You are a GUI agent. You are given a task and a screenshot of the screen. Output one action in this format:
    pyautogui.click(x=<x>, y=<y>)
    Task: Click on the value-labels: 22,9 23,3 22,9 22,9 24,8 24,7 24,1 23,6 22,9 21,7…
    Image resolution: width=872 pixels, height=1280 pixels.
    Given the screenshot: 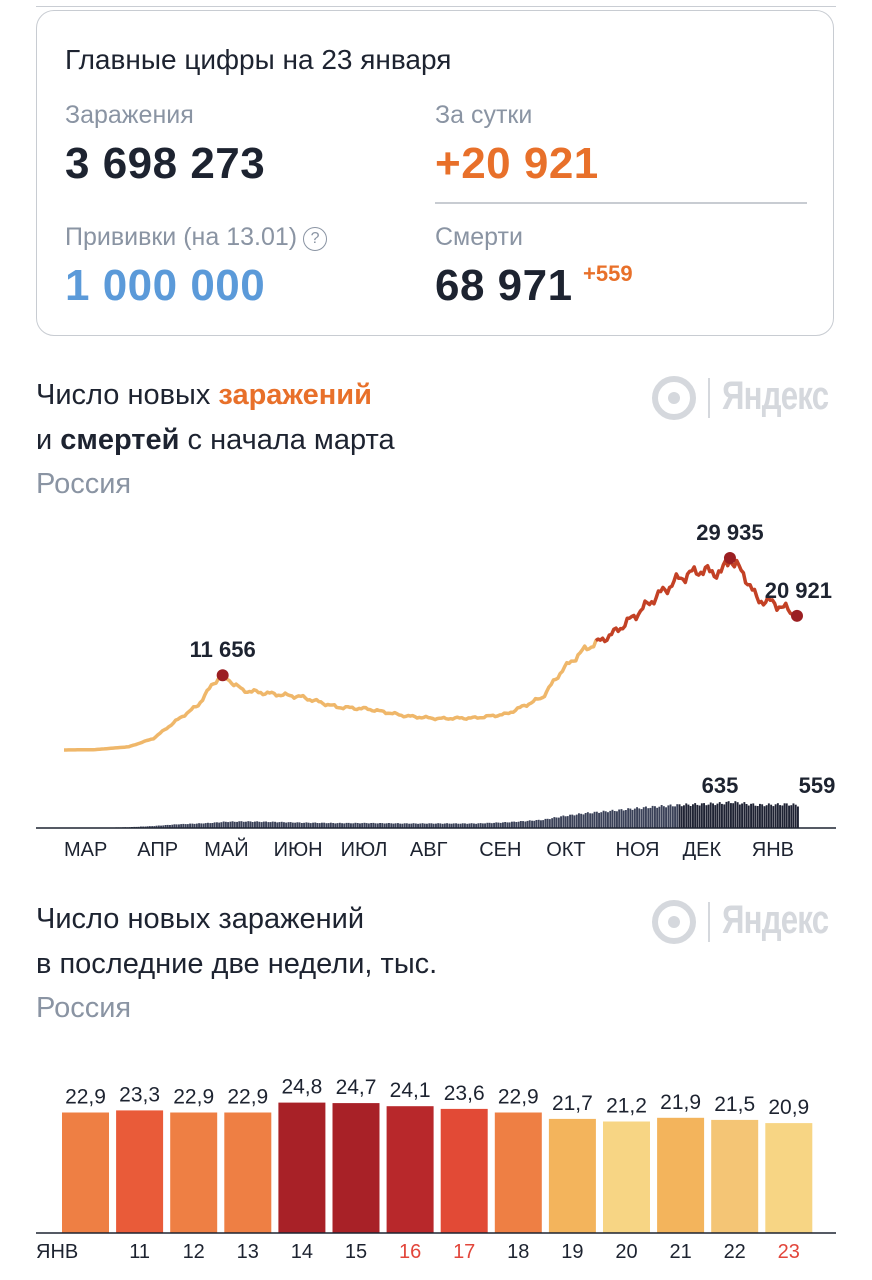 What is the action you would take?
    pyautogui.click(x=437, y=1098)
    